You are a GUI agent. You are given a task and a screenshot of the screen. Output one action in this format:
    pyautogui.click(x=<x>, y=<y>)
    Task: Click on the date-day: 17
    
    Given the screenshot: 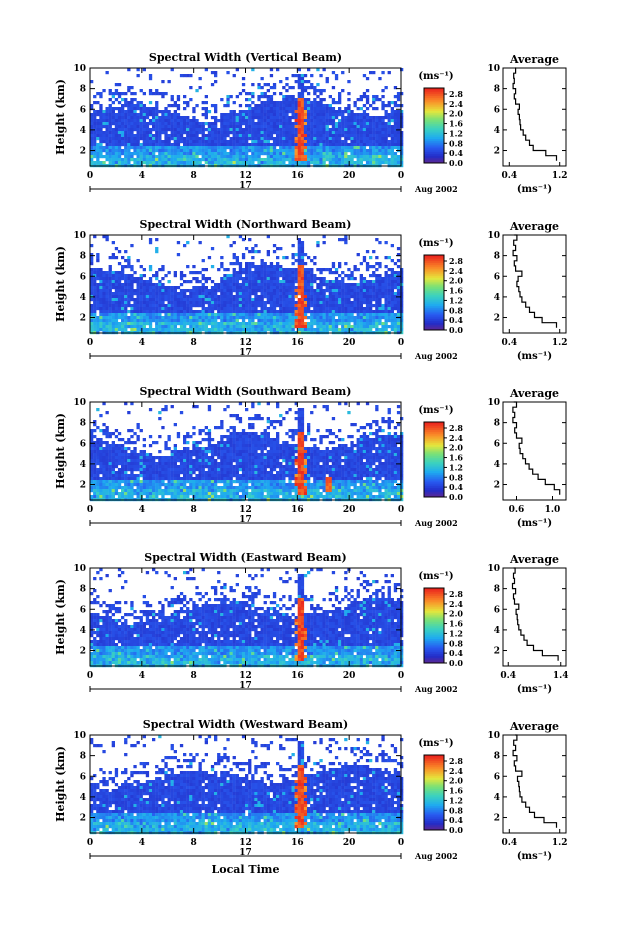 What is the action you would take?
    pyautogui.click(x=245, y=520)
    